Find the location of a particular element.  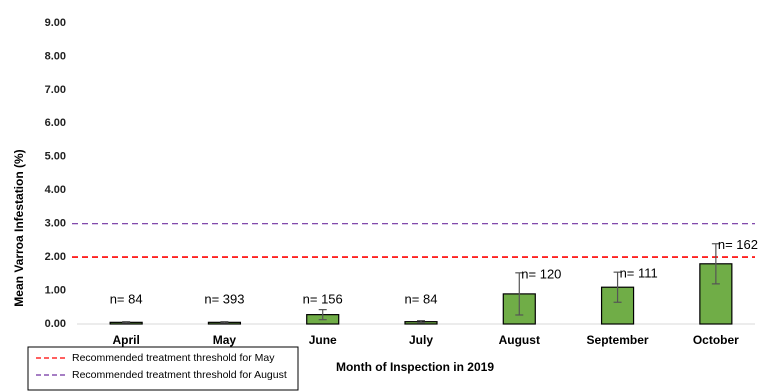

legend-label: Recommended treatment threshold for May is located at coordinates (173, 358).